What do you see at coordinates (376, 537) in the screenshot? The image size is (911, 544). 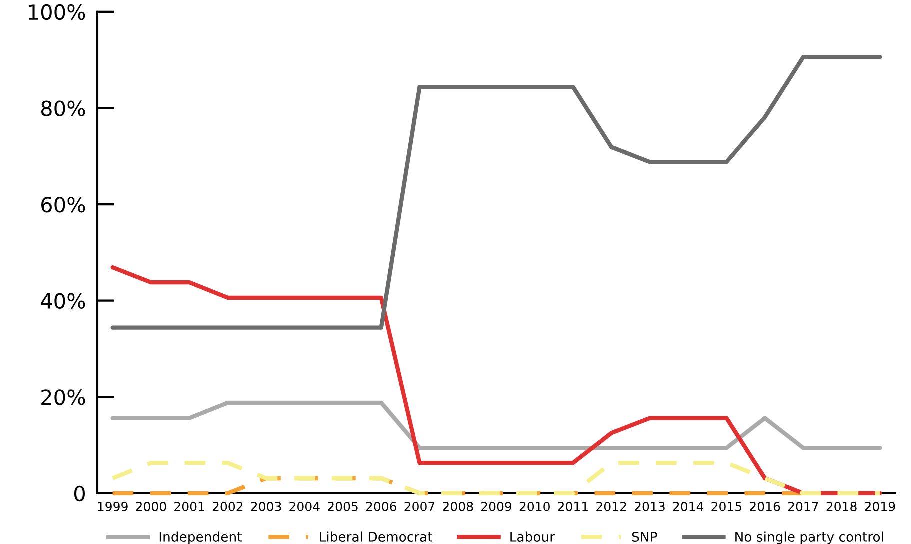 I see `legend-label: Liberal Democrat` at bounding box center [376, 537].